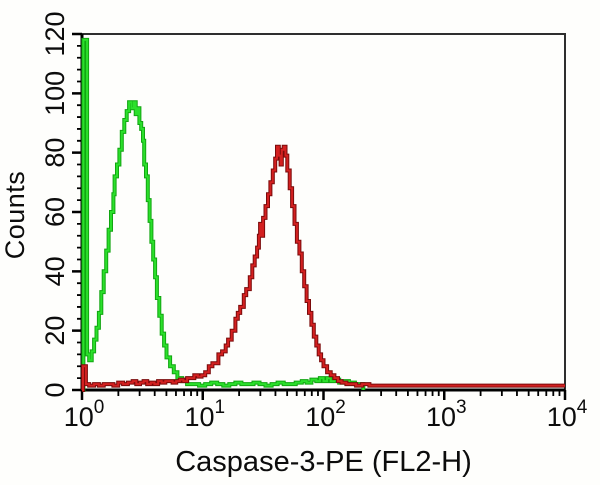 This screenshot has height=485, width=600. What do you see at coordinates (446, 414) in the screenshot?
I see `x-tick-label: 10³` at bounding box center [446, 414].